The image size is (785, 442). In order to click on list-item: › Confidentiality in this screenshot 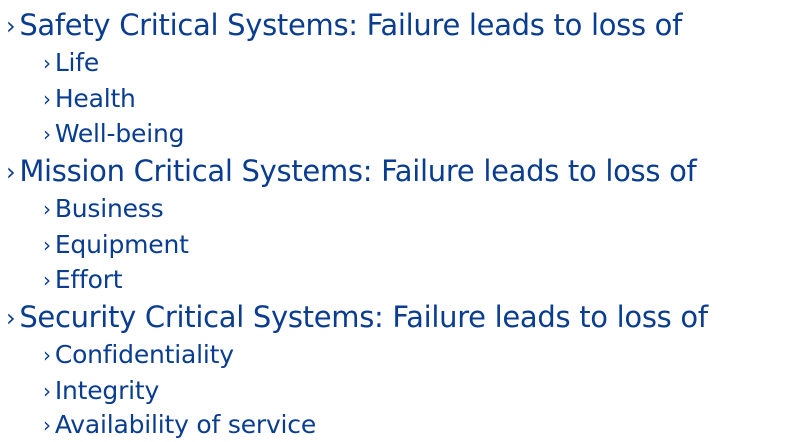, I will do `click(138, 355)`.